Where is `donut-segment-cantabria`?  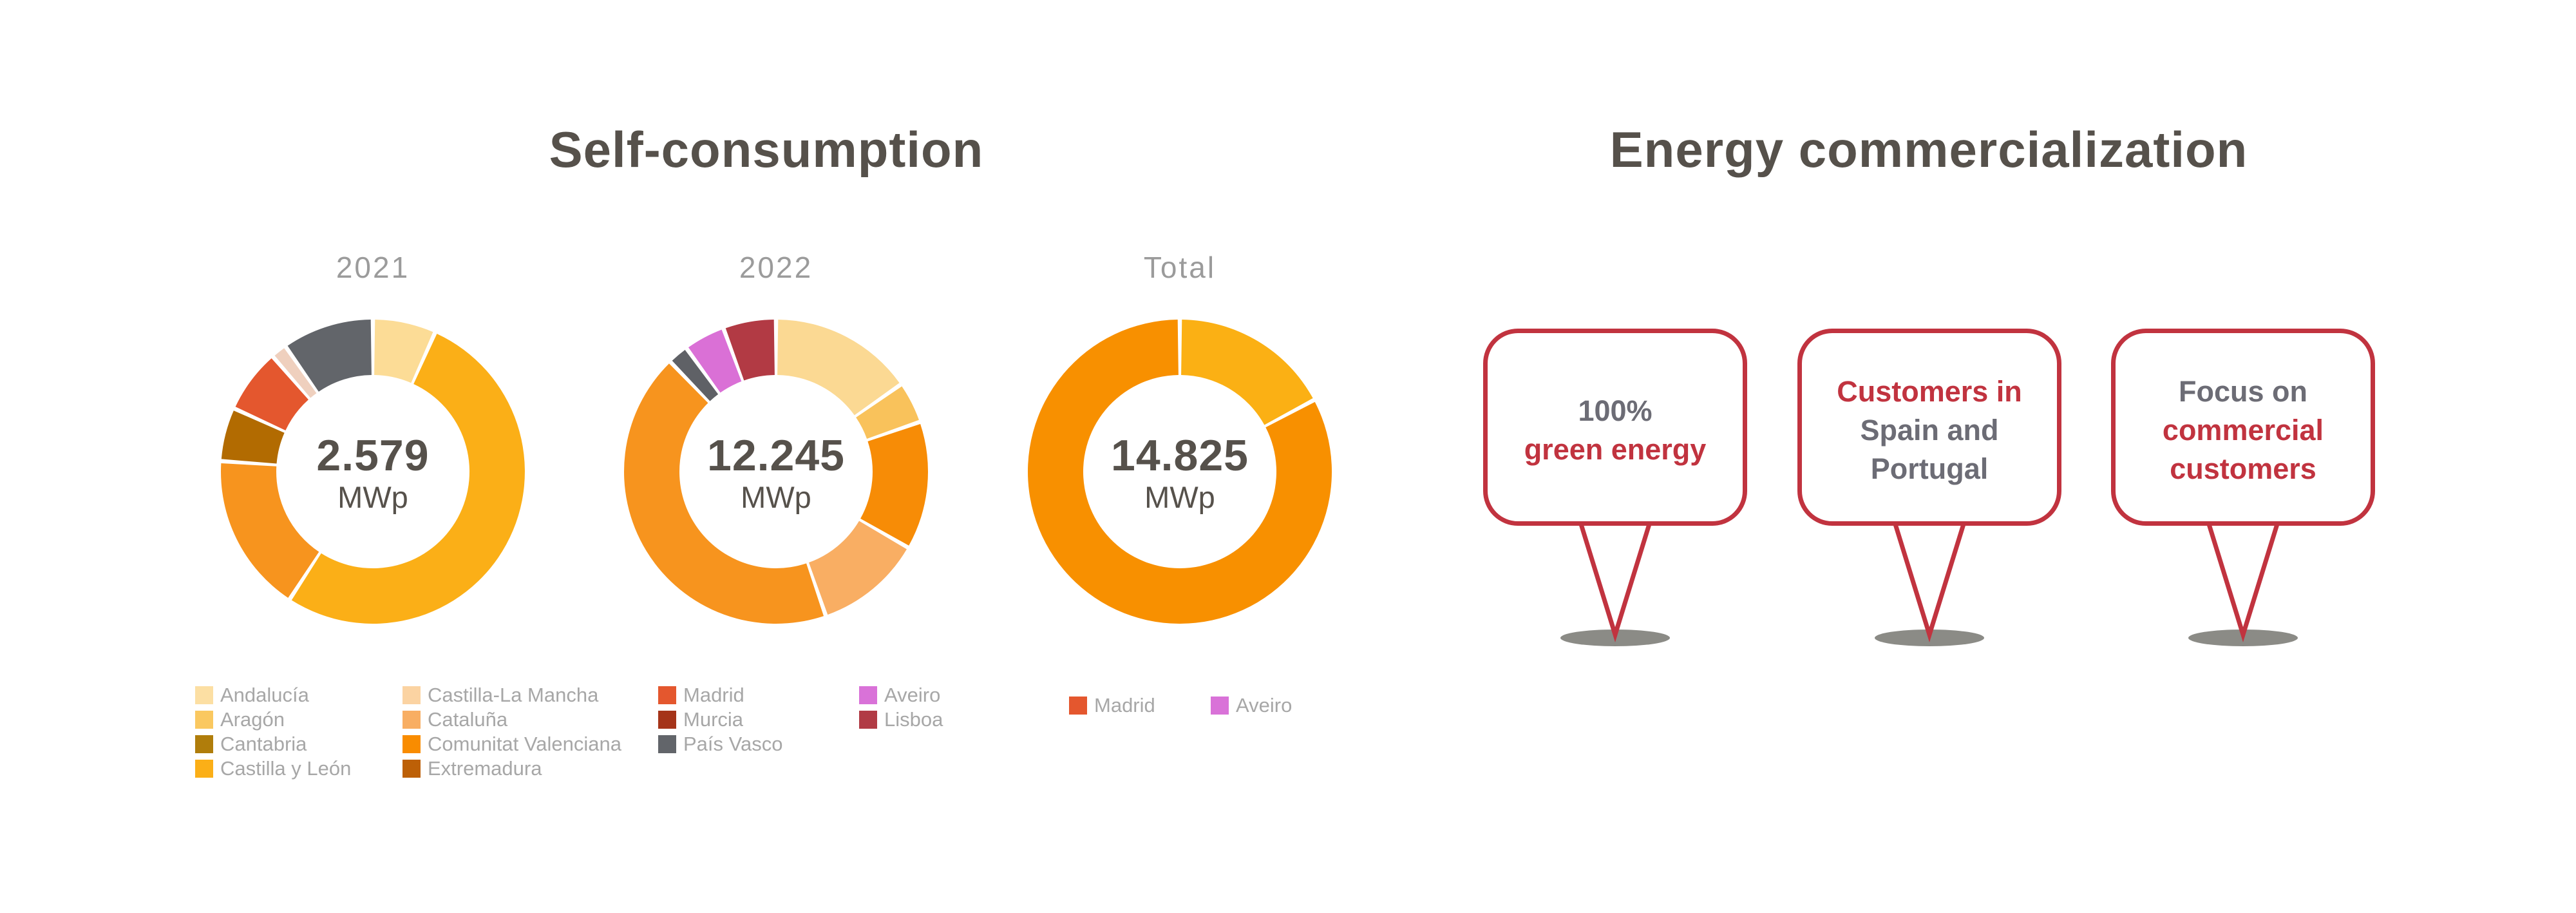
donut-segment-cantabria is located at coordinates (253, 437).